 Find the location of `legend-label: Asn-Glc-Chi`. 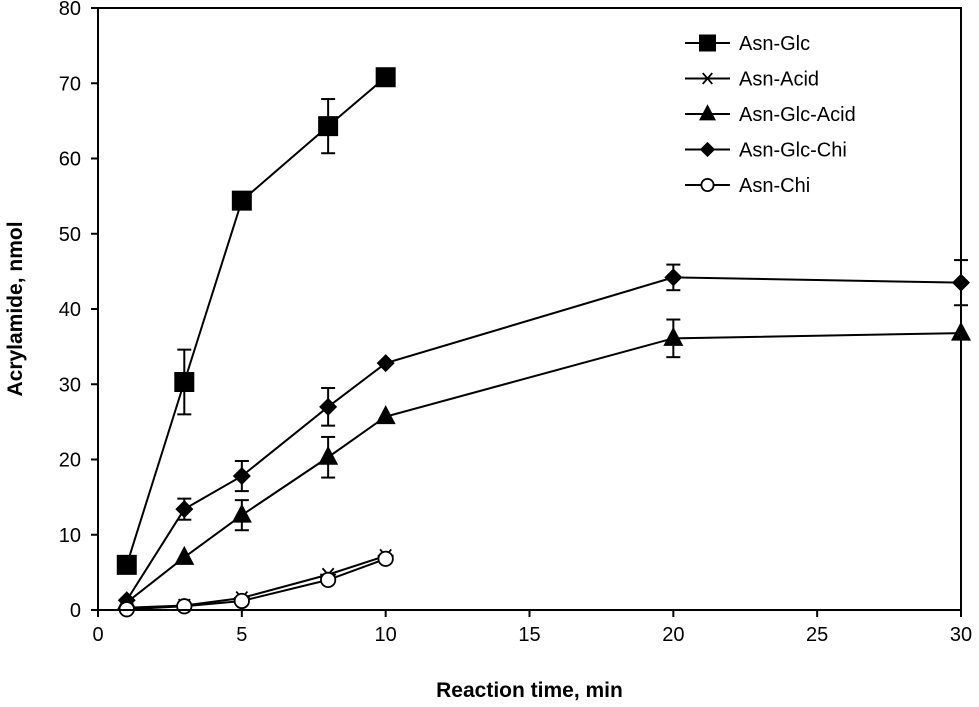

legend-label: Asn-Glc-Chi is located at coordinates (793, 151).